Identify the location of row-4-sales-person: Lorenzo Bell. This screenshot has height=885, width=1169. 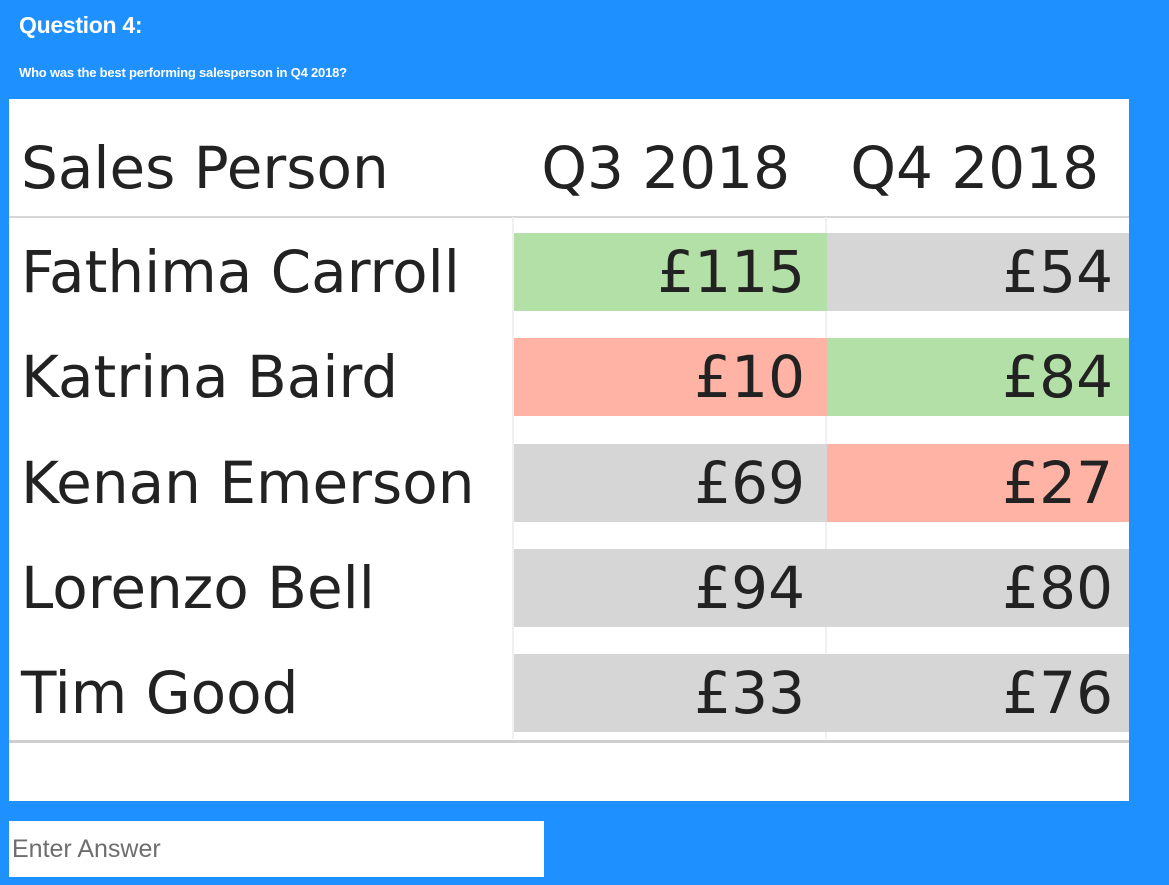
(198, 588).